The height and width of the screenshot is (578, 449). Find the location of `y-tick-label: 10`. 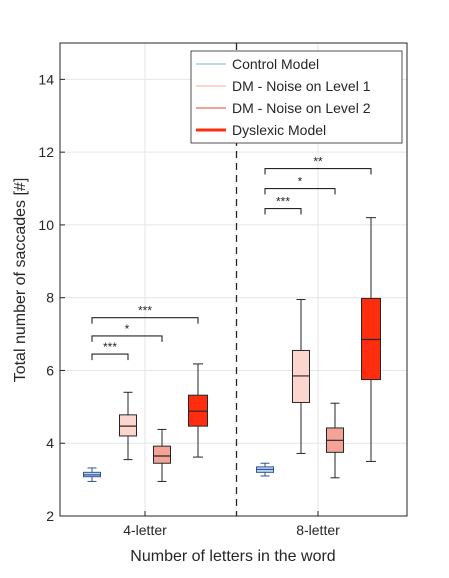

y-tick-label: 10 is located at coordinates (46, 225).